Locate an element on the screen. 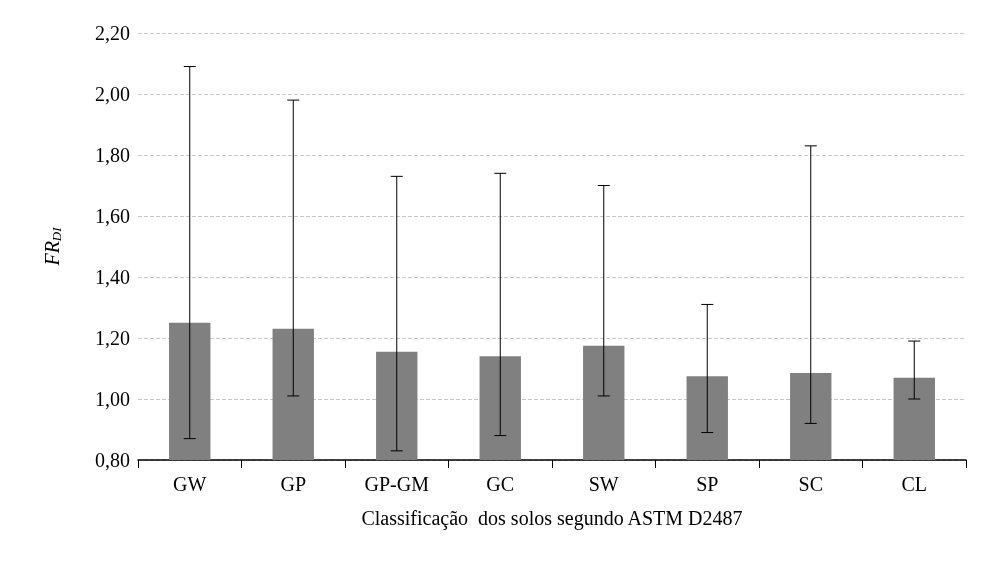 Image resolution: width=1004 pixels, height=568 pixels. x-tick-label: SW is located at coordinates (603, 484).